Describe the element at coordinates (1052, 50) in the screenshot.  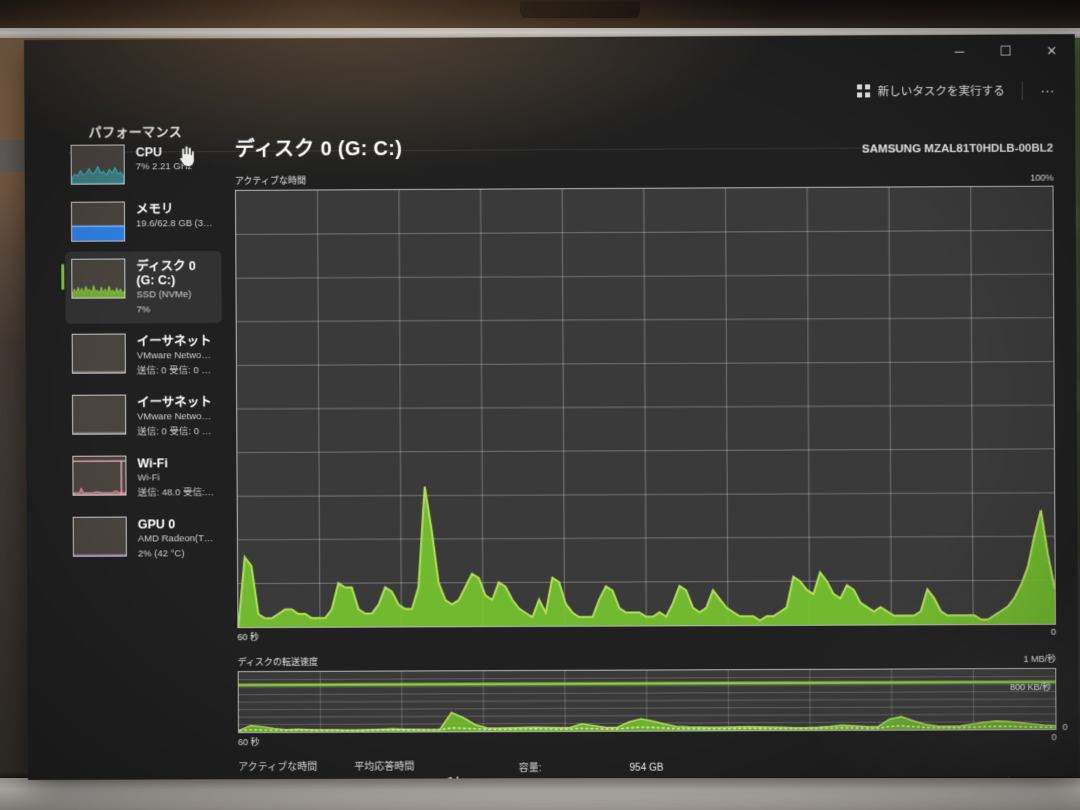
I see `close-button: ✕` at that location.